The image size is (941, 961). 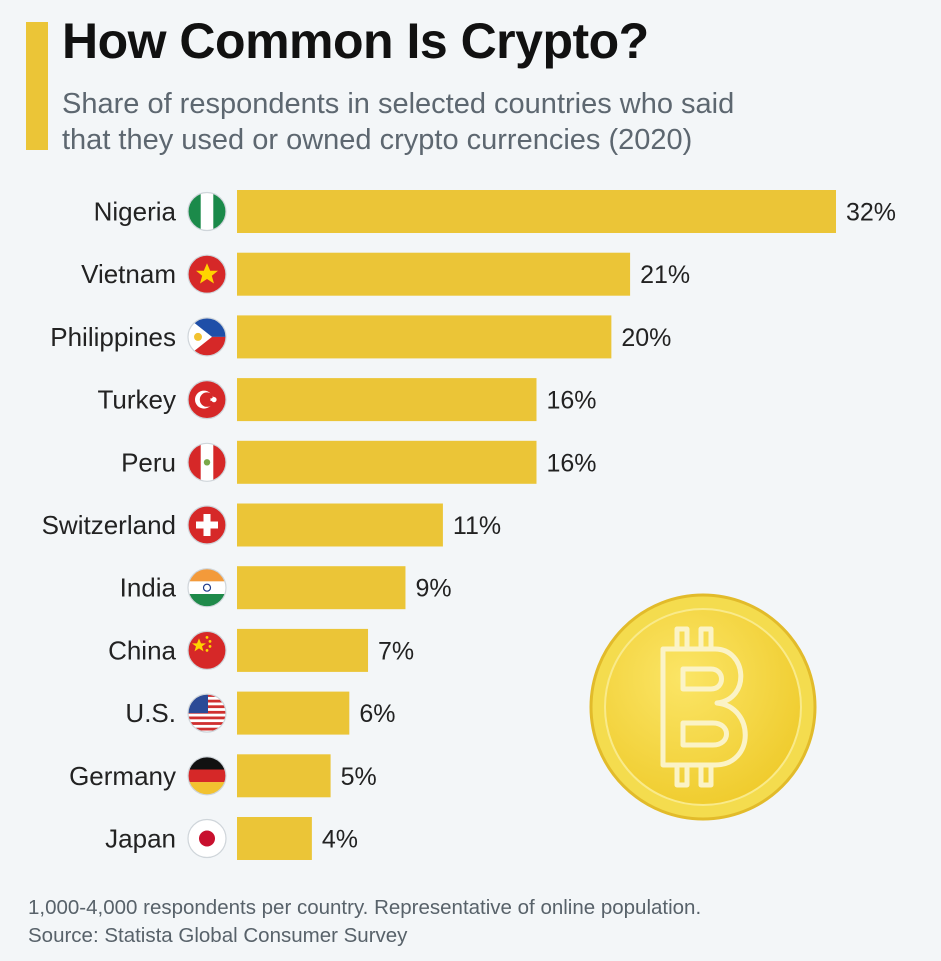 I want to click on category-label: Peru, so click(x=148, y=462).